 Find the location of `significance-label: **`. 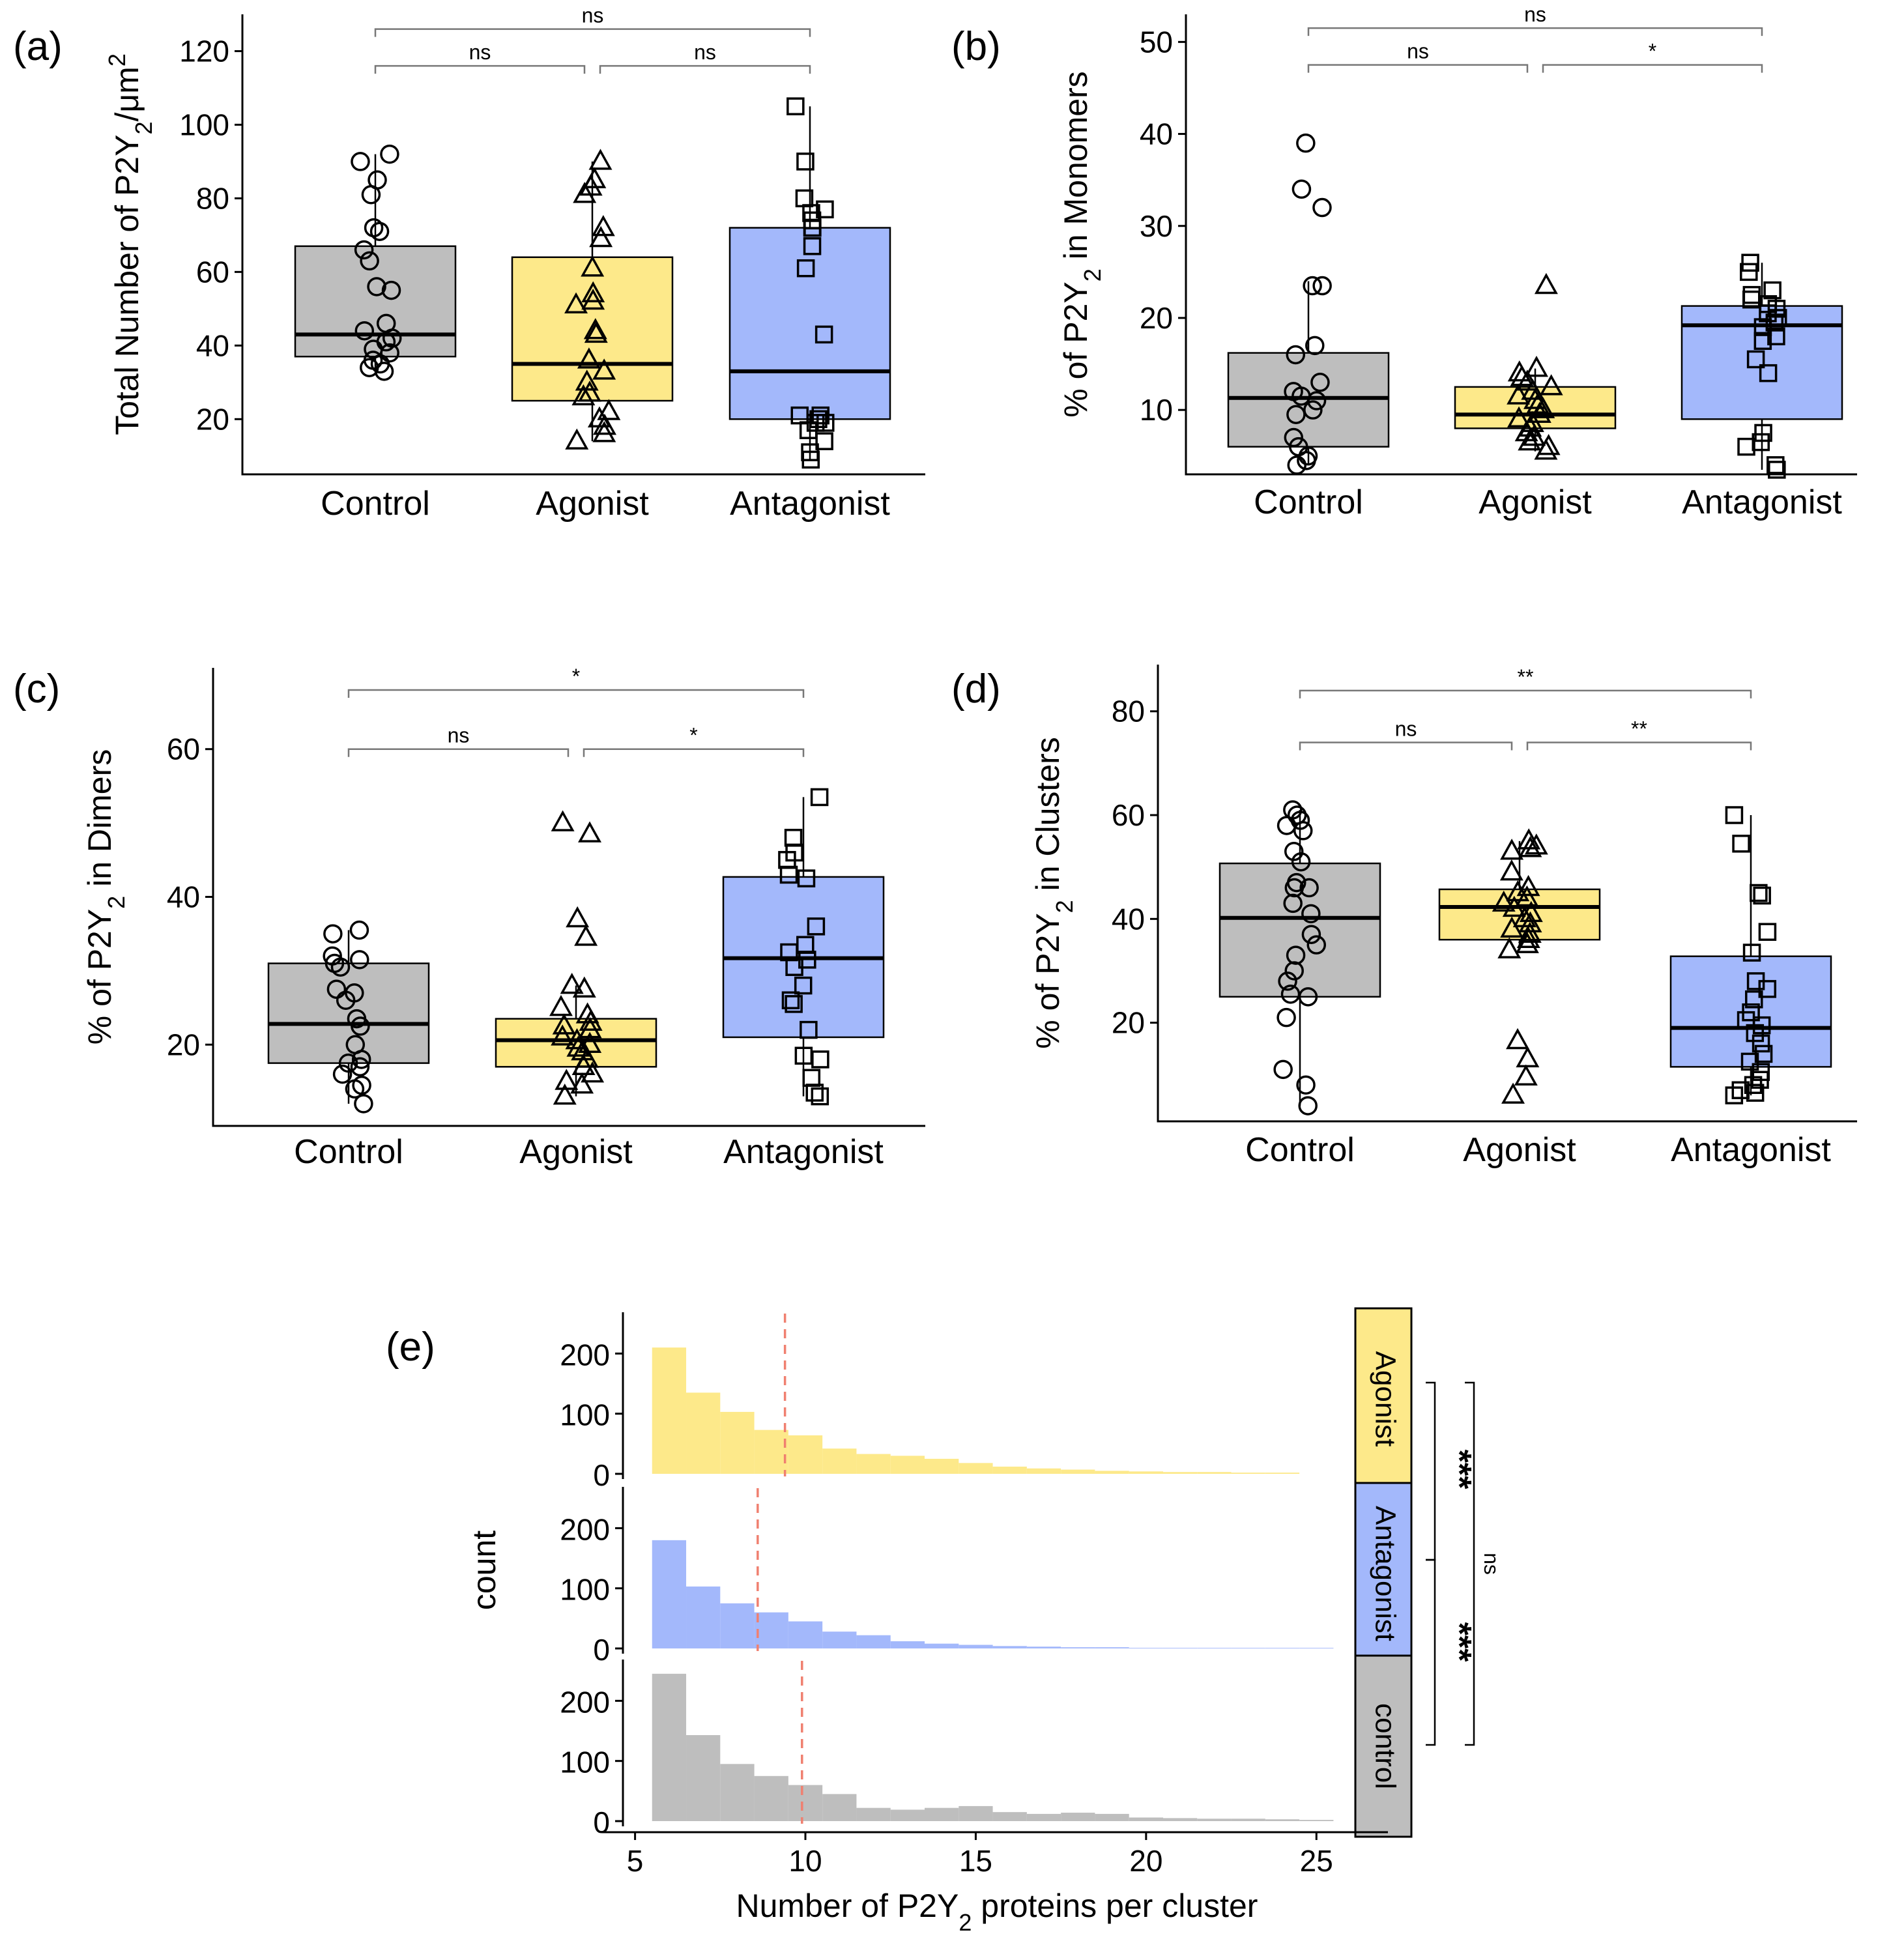

significance-label: ** is located at coordinates (1639, 728).